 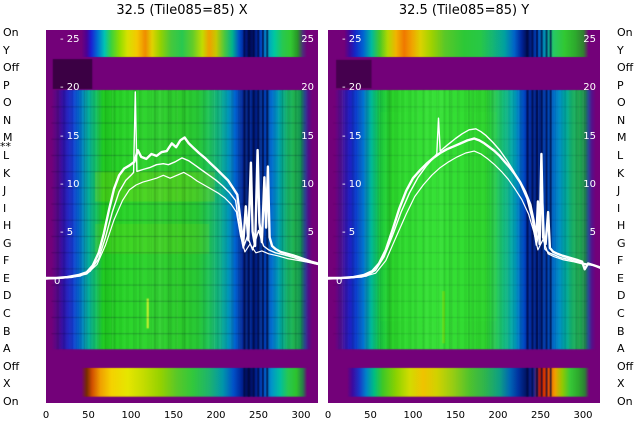 I want to click on panel-title-y: 32.5 (Tile085=85) Y, so click(x=464, y=10).